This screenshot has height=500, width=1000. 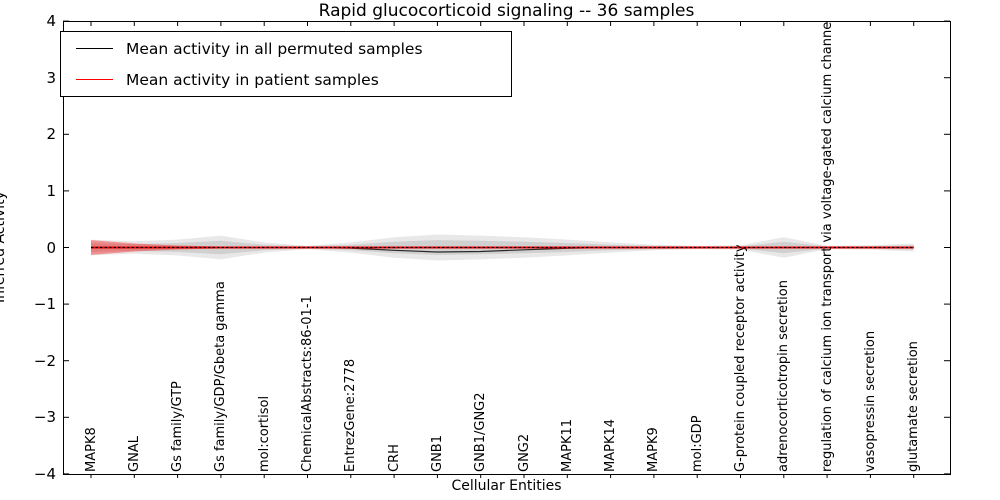 What do you see at coordinates (44, 360) in the screenshot?
I see `y-tick-label: −2` at bounding box center [44, 360].